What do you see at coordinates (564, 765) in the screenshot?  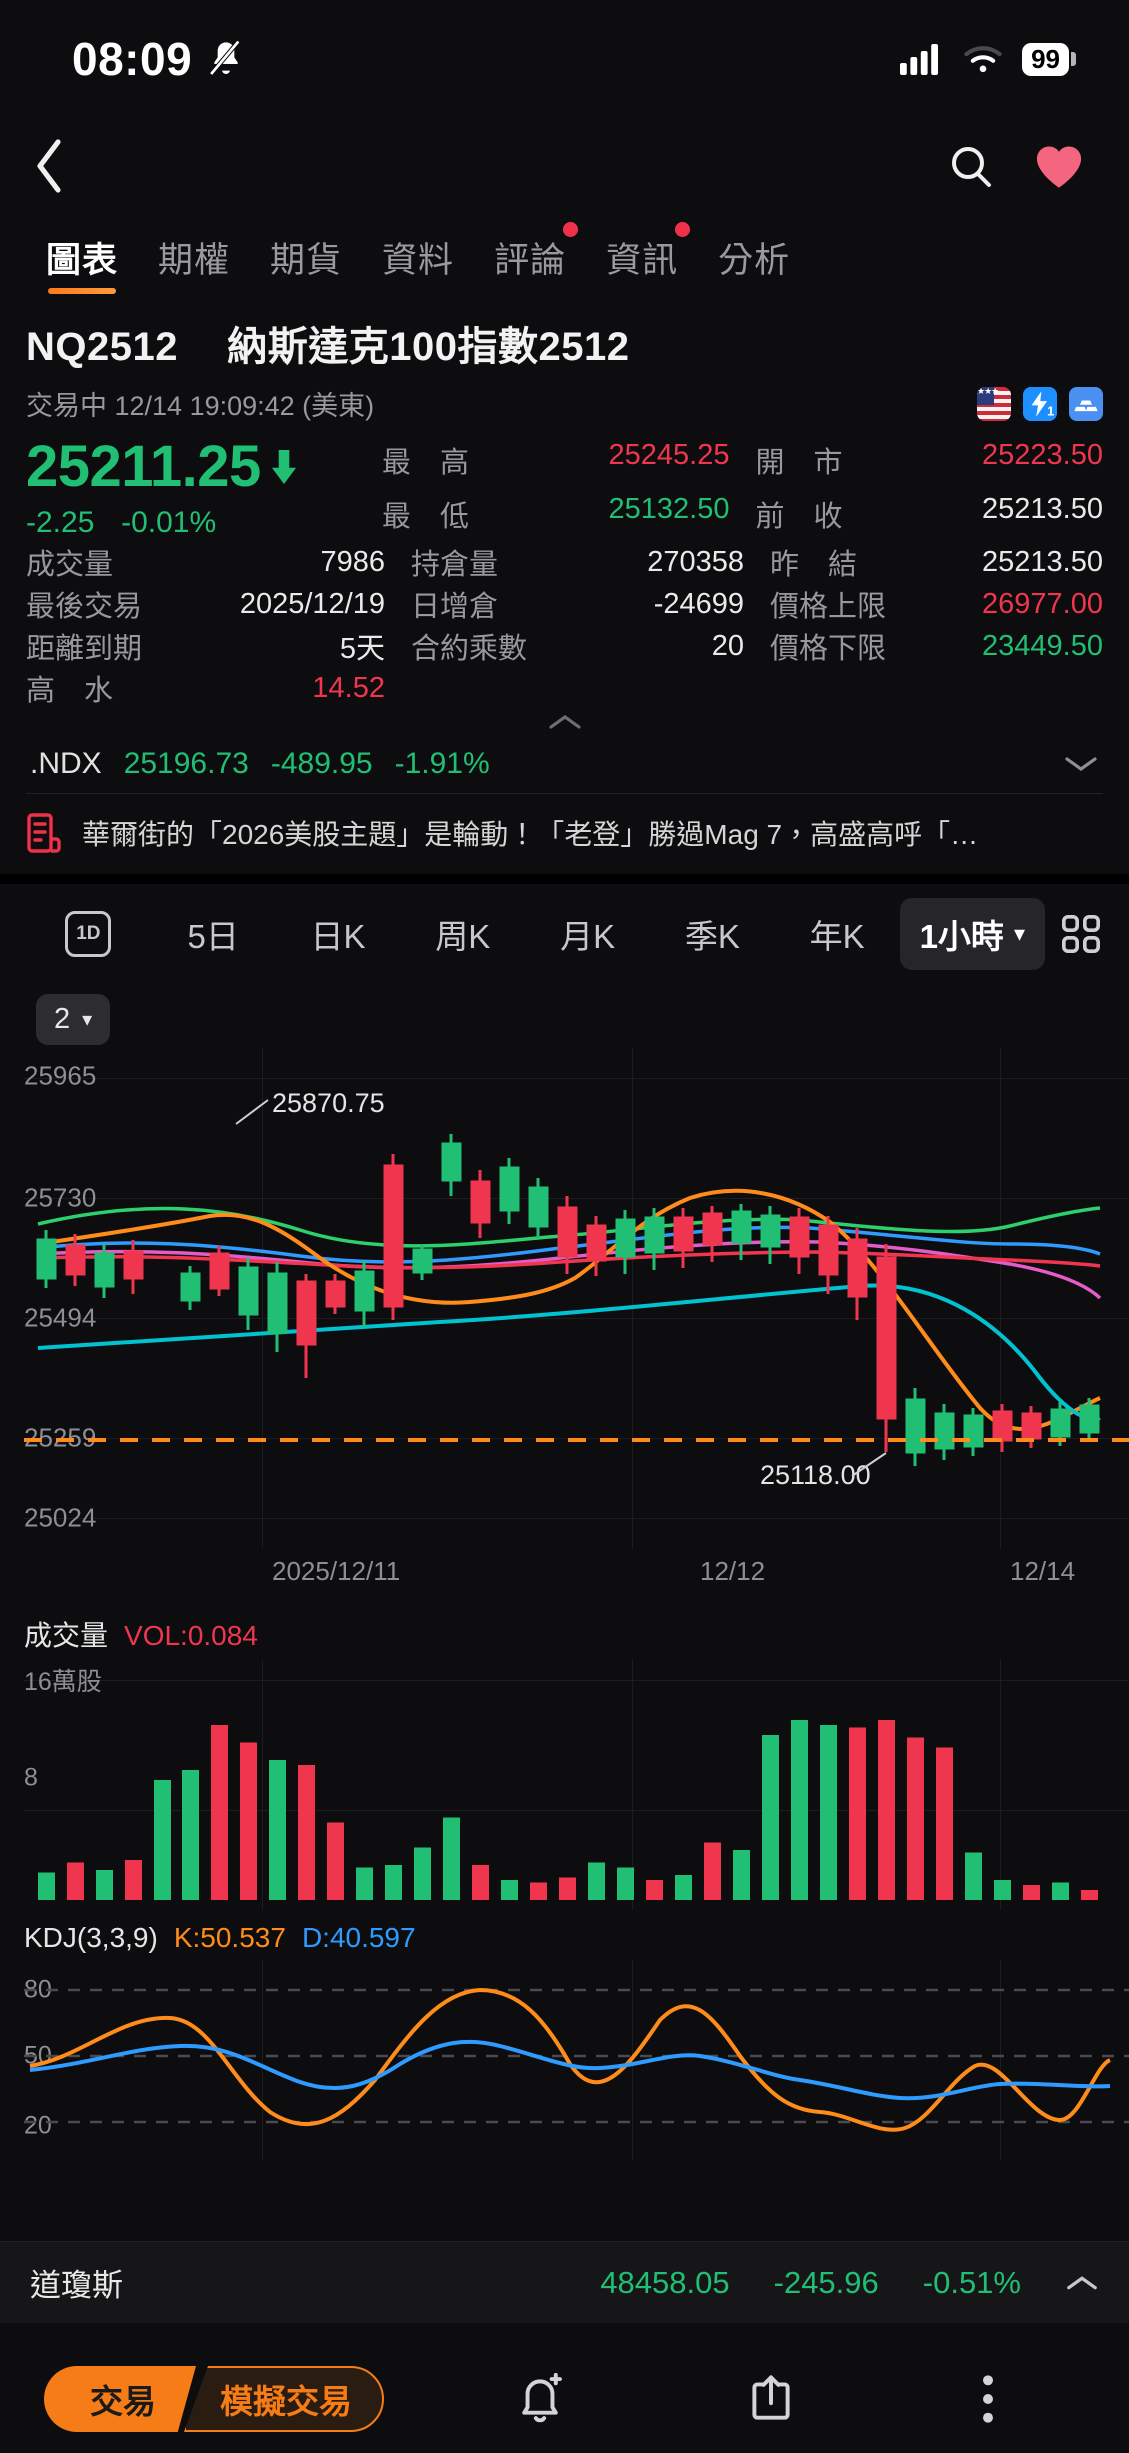 I see `related-index-row: .NDX 25196.73 -489.95 -1.91%` at bounding box center [564, 765].